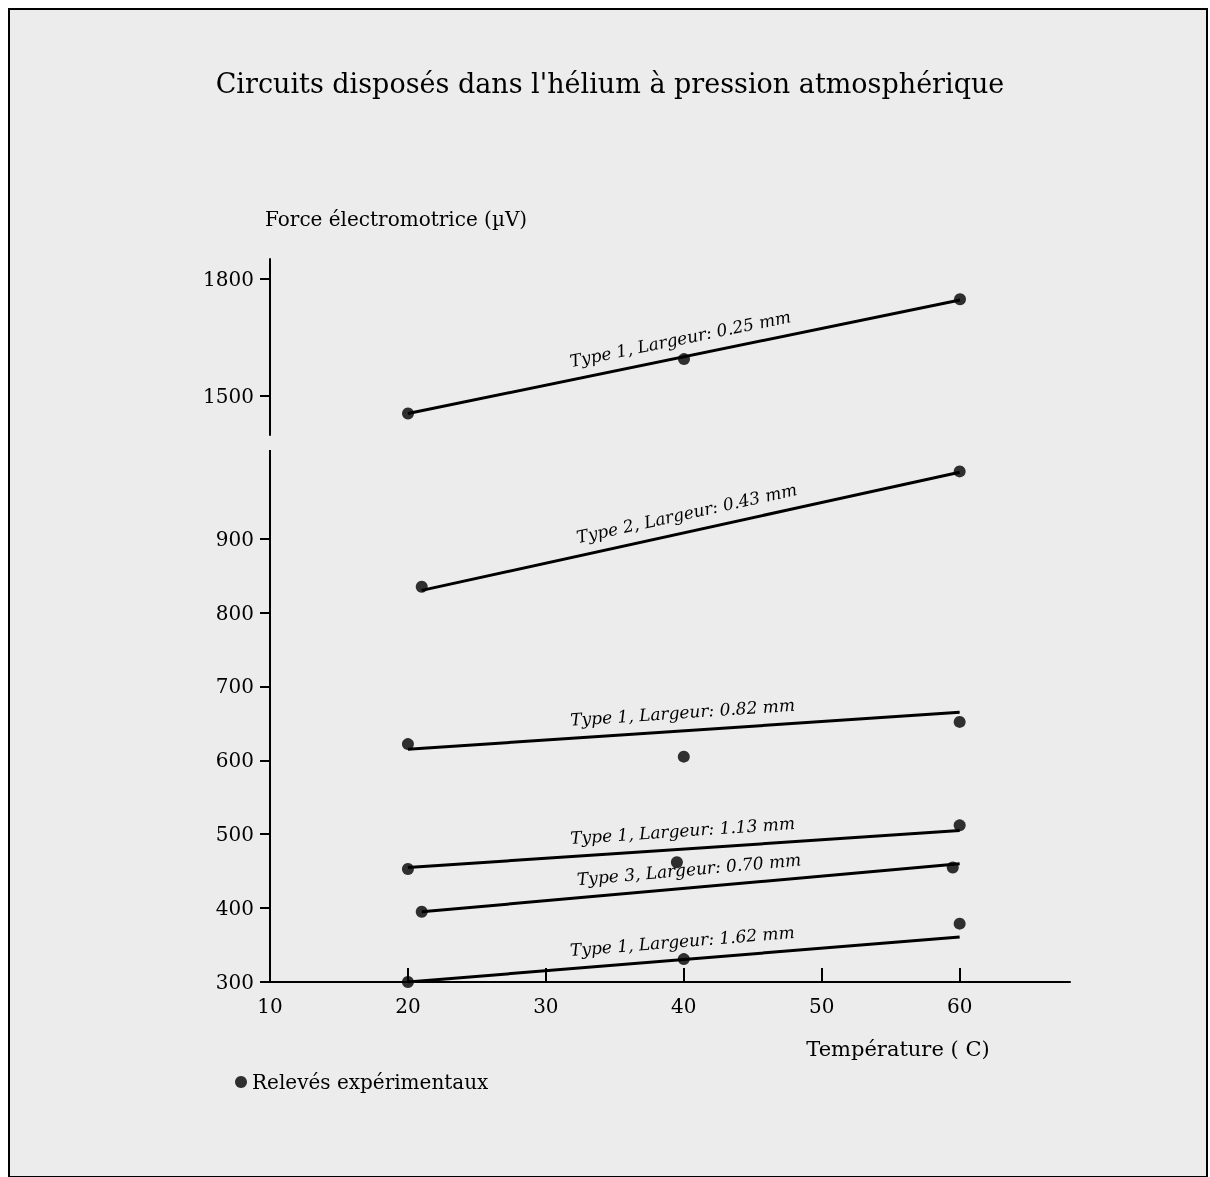 The height and width of the screenshot is (1177, 1210). I want to click on y-tick-label: 1500, so click(228, 395).